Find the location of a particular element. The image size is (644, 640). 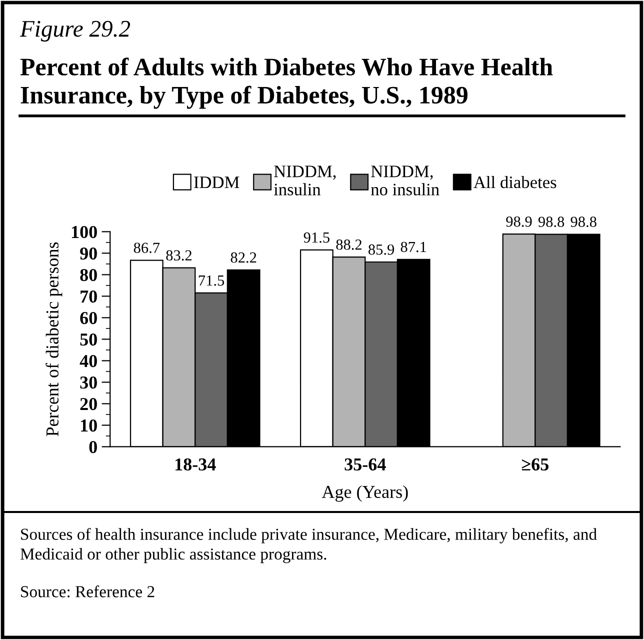

x-tick-label: 18-34 is located at coordinates (196, 464).